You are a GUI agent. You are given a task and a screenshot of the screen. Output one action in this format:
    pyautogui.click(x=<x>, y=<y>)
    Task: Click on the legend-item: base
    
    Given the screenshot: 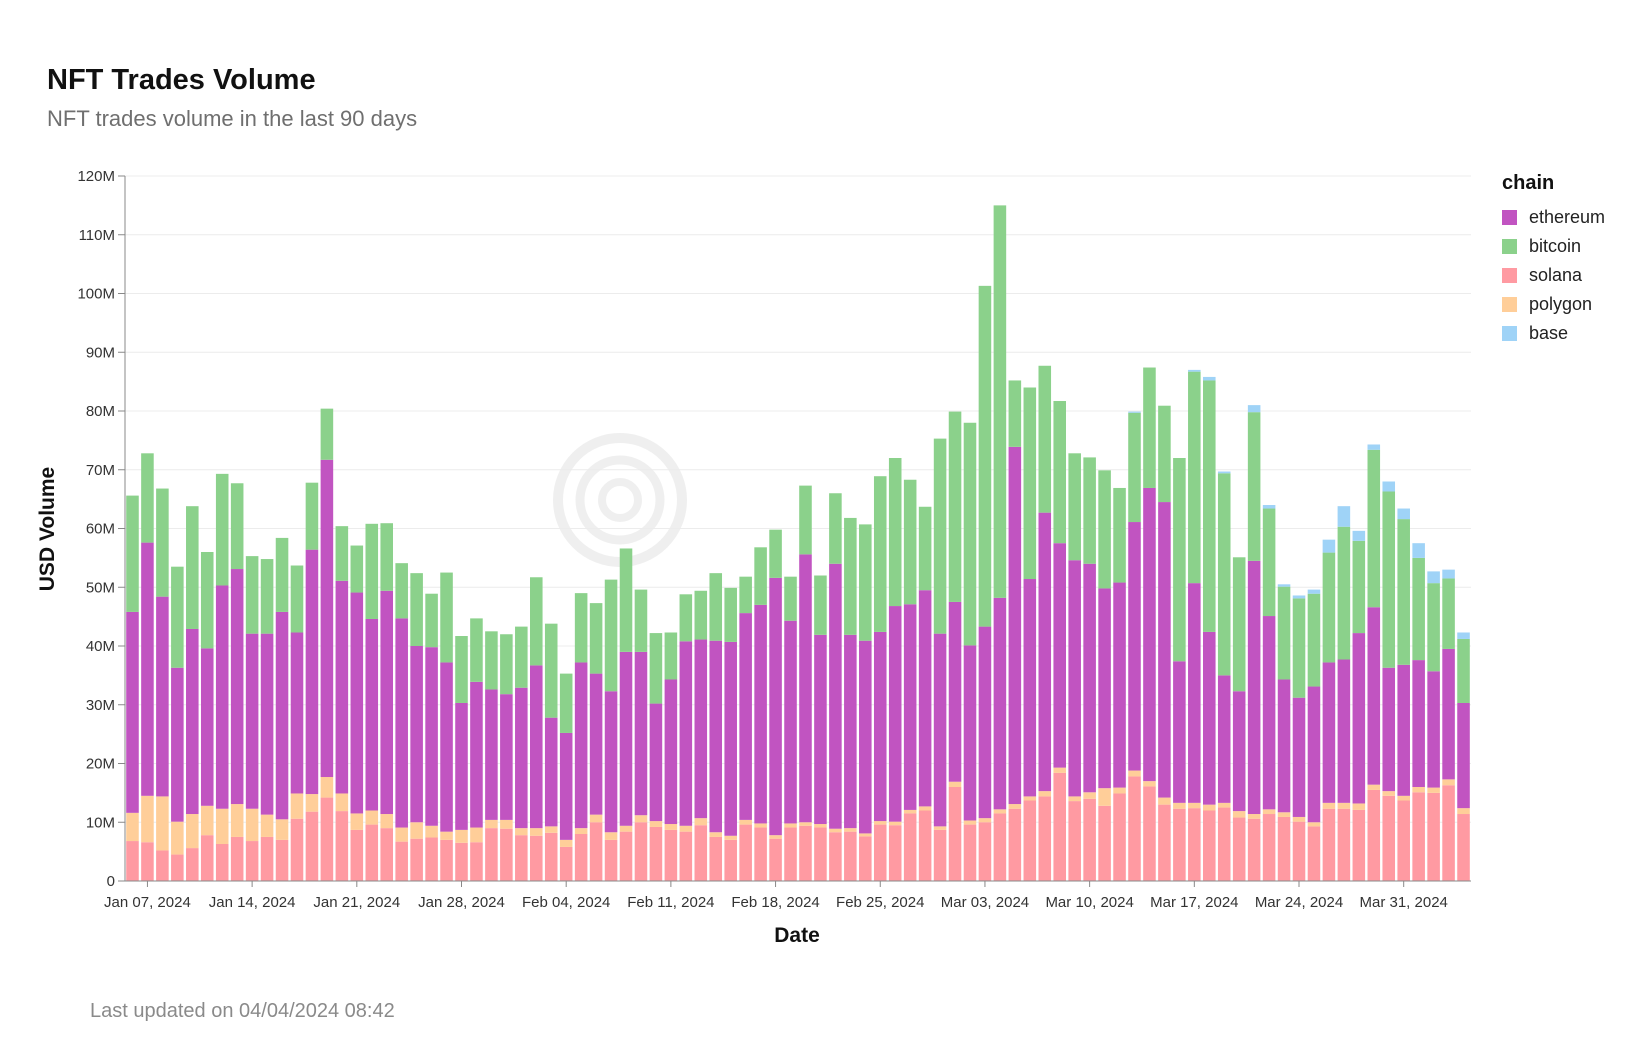 What is the action you would take?
    pyautogui.click(x=1553, y=333)
    